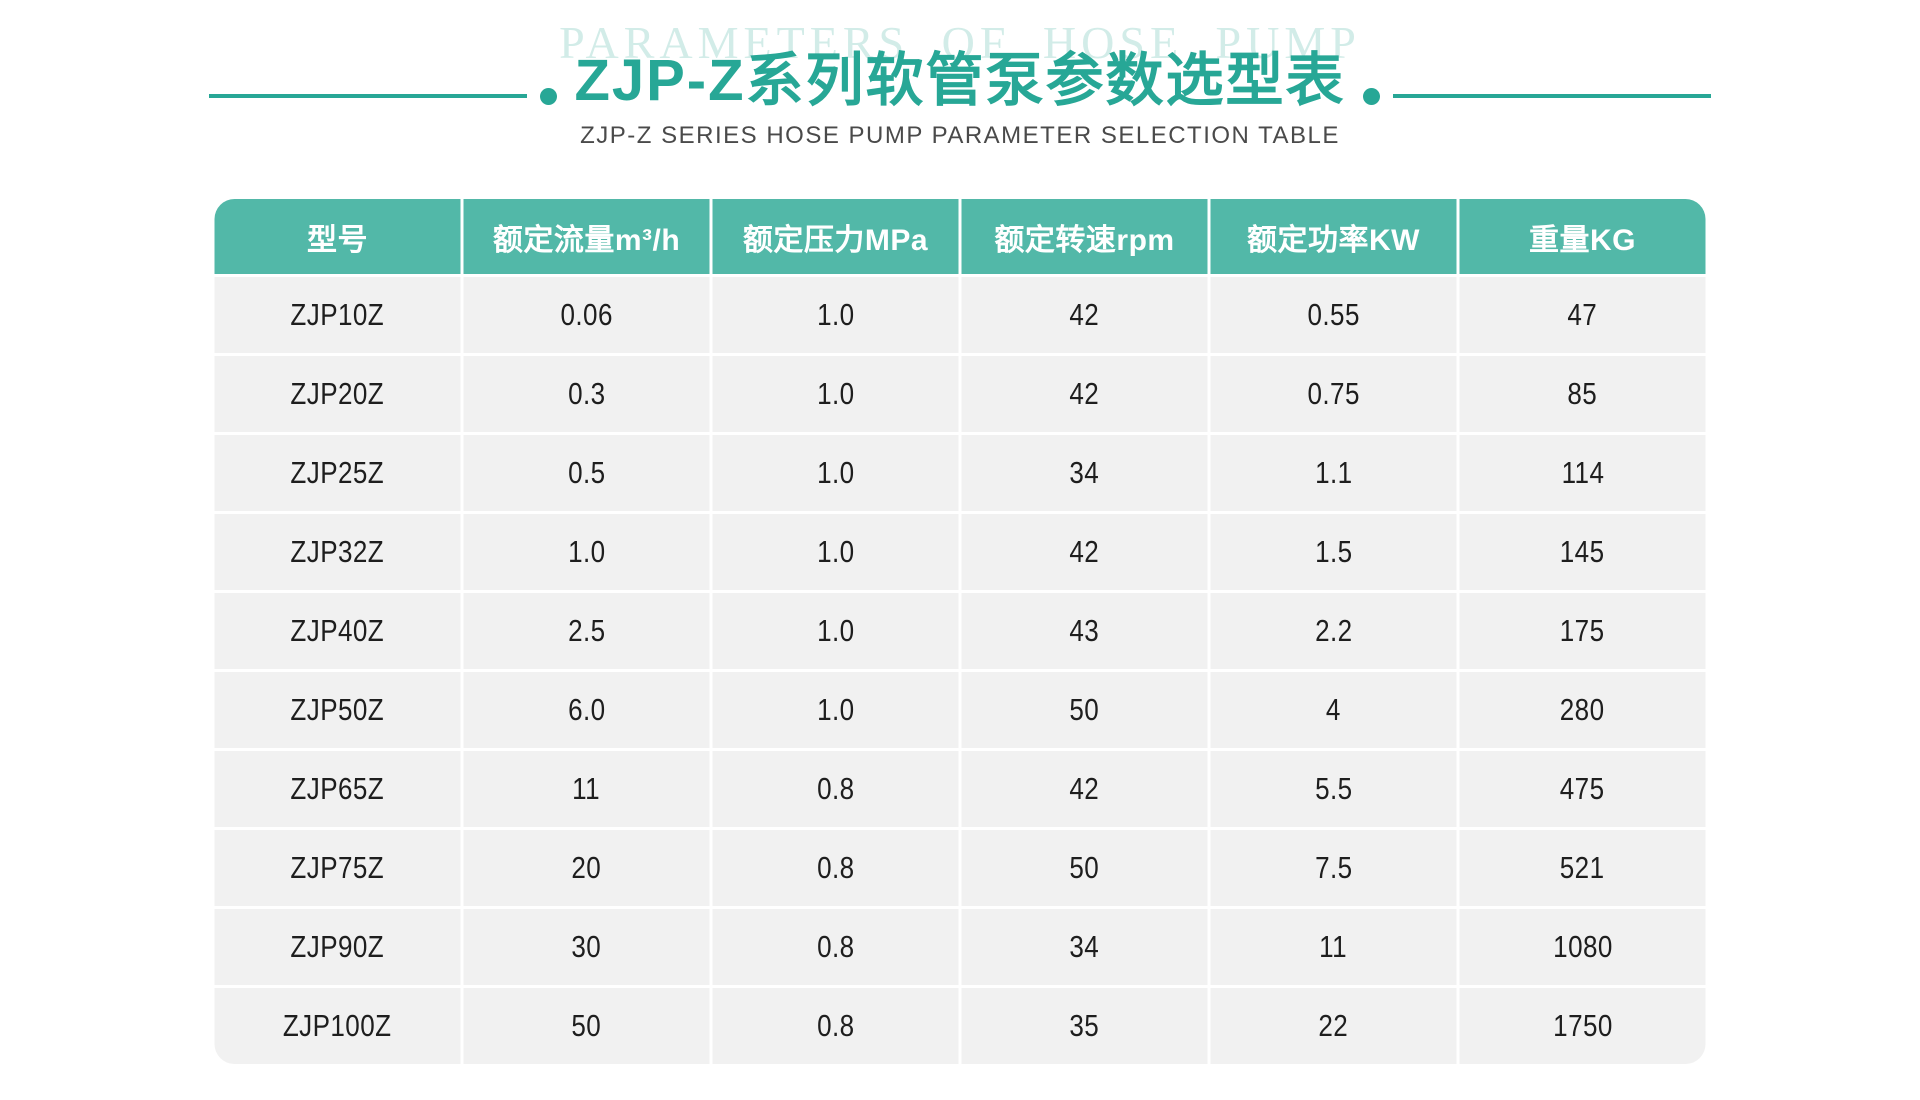 Image resolution: width=1920 pixels, height=1100 pixels. I want to click on value-cell: 175, so click(1582, 631).